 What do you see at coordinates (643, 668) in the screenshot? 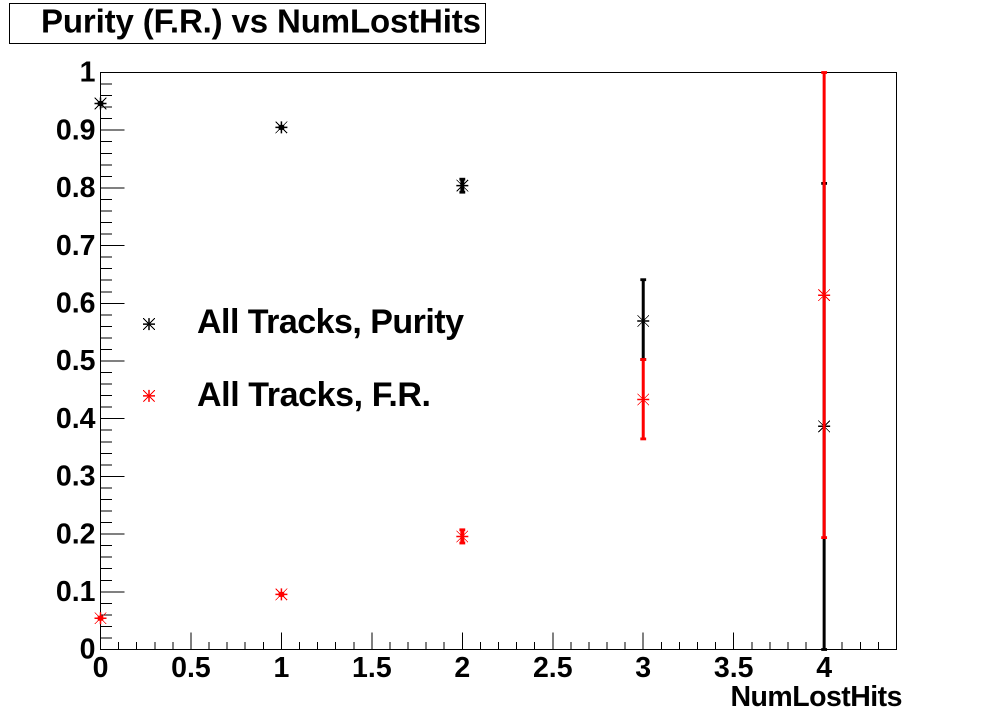
I see `svg-text: 3` at bounding box center [643, 668].